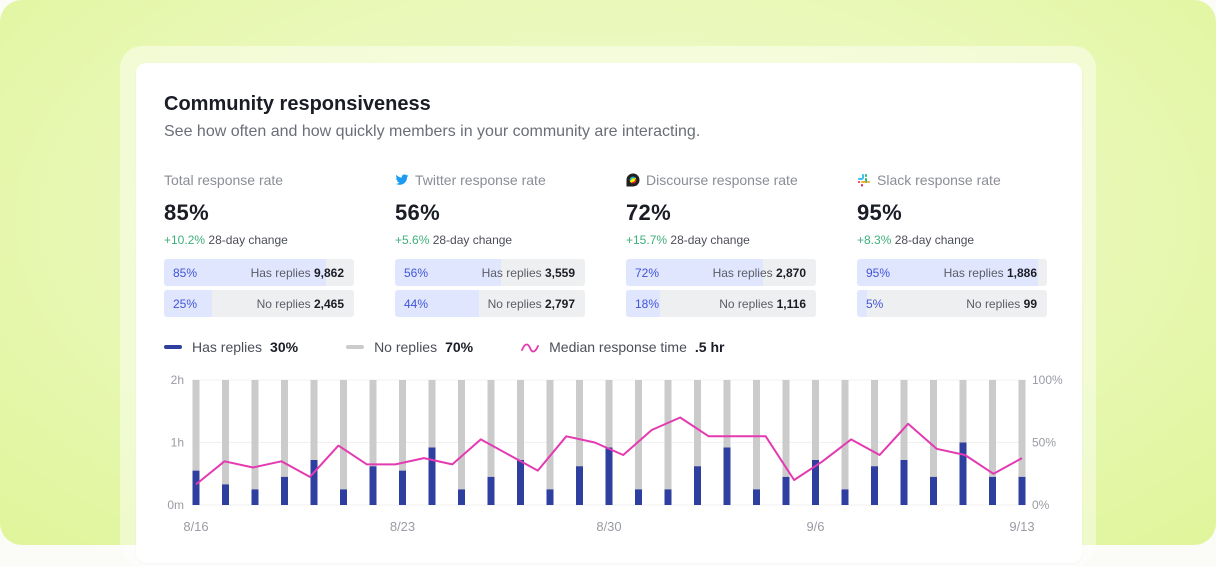 This screenshot has width=1216, height=566. Describe the element at coordinates (633, 180) in the screenshot. I see `discourse-icon` at that location.